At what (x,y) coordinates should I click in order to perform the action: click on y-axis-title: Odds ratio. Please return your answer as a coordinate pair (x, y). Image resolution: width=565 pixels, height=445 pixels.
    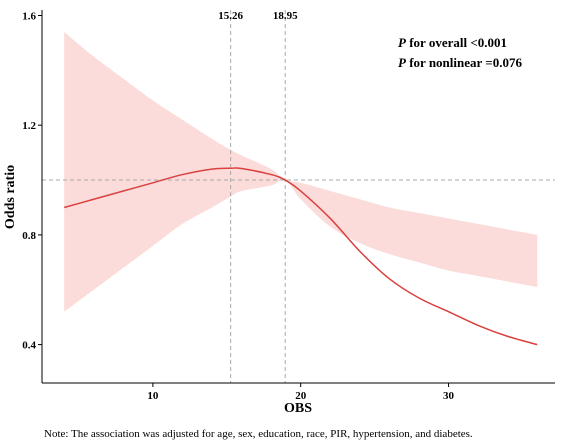
    Looking at the image, I should click on (10, 197).